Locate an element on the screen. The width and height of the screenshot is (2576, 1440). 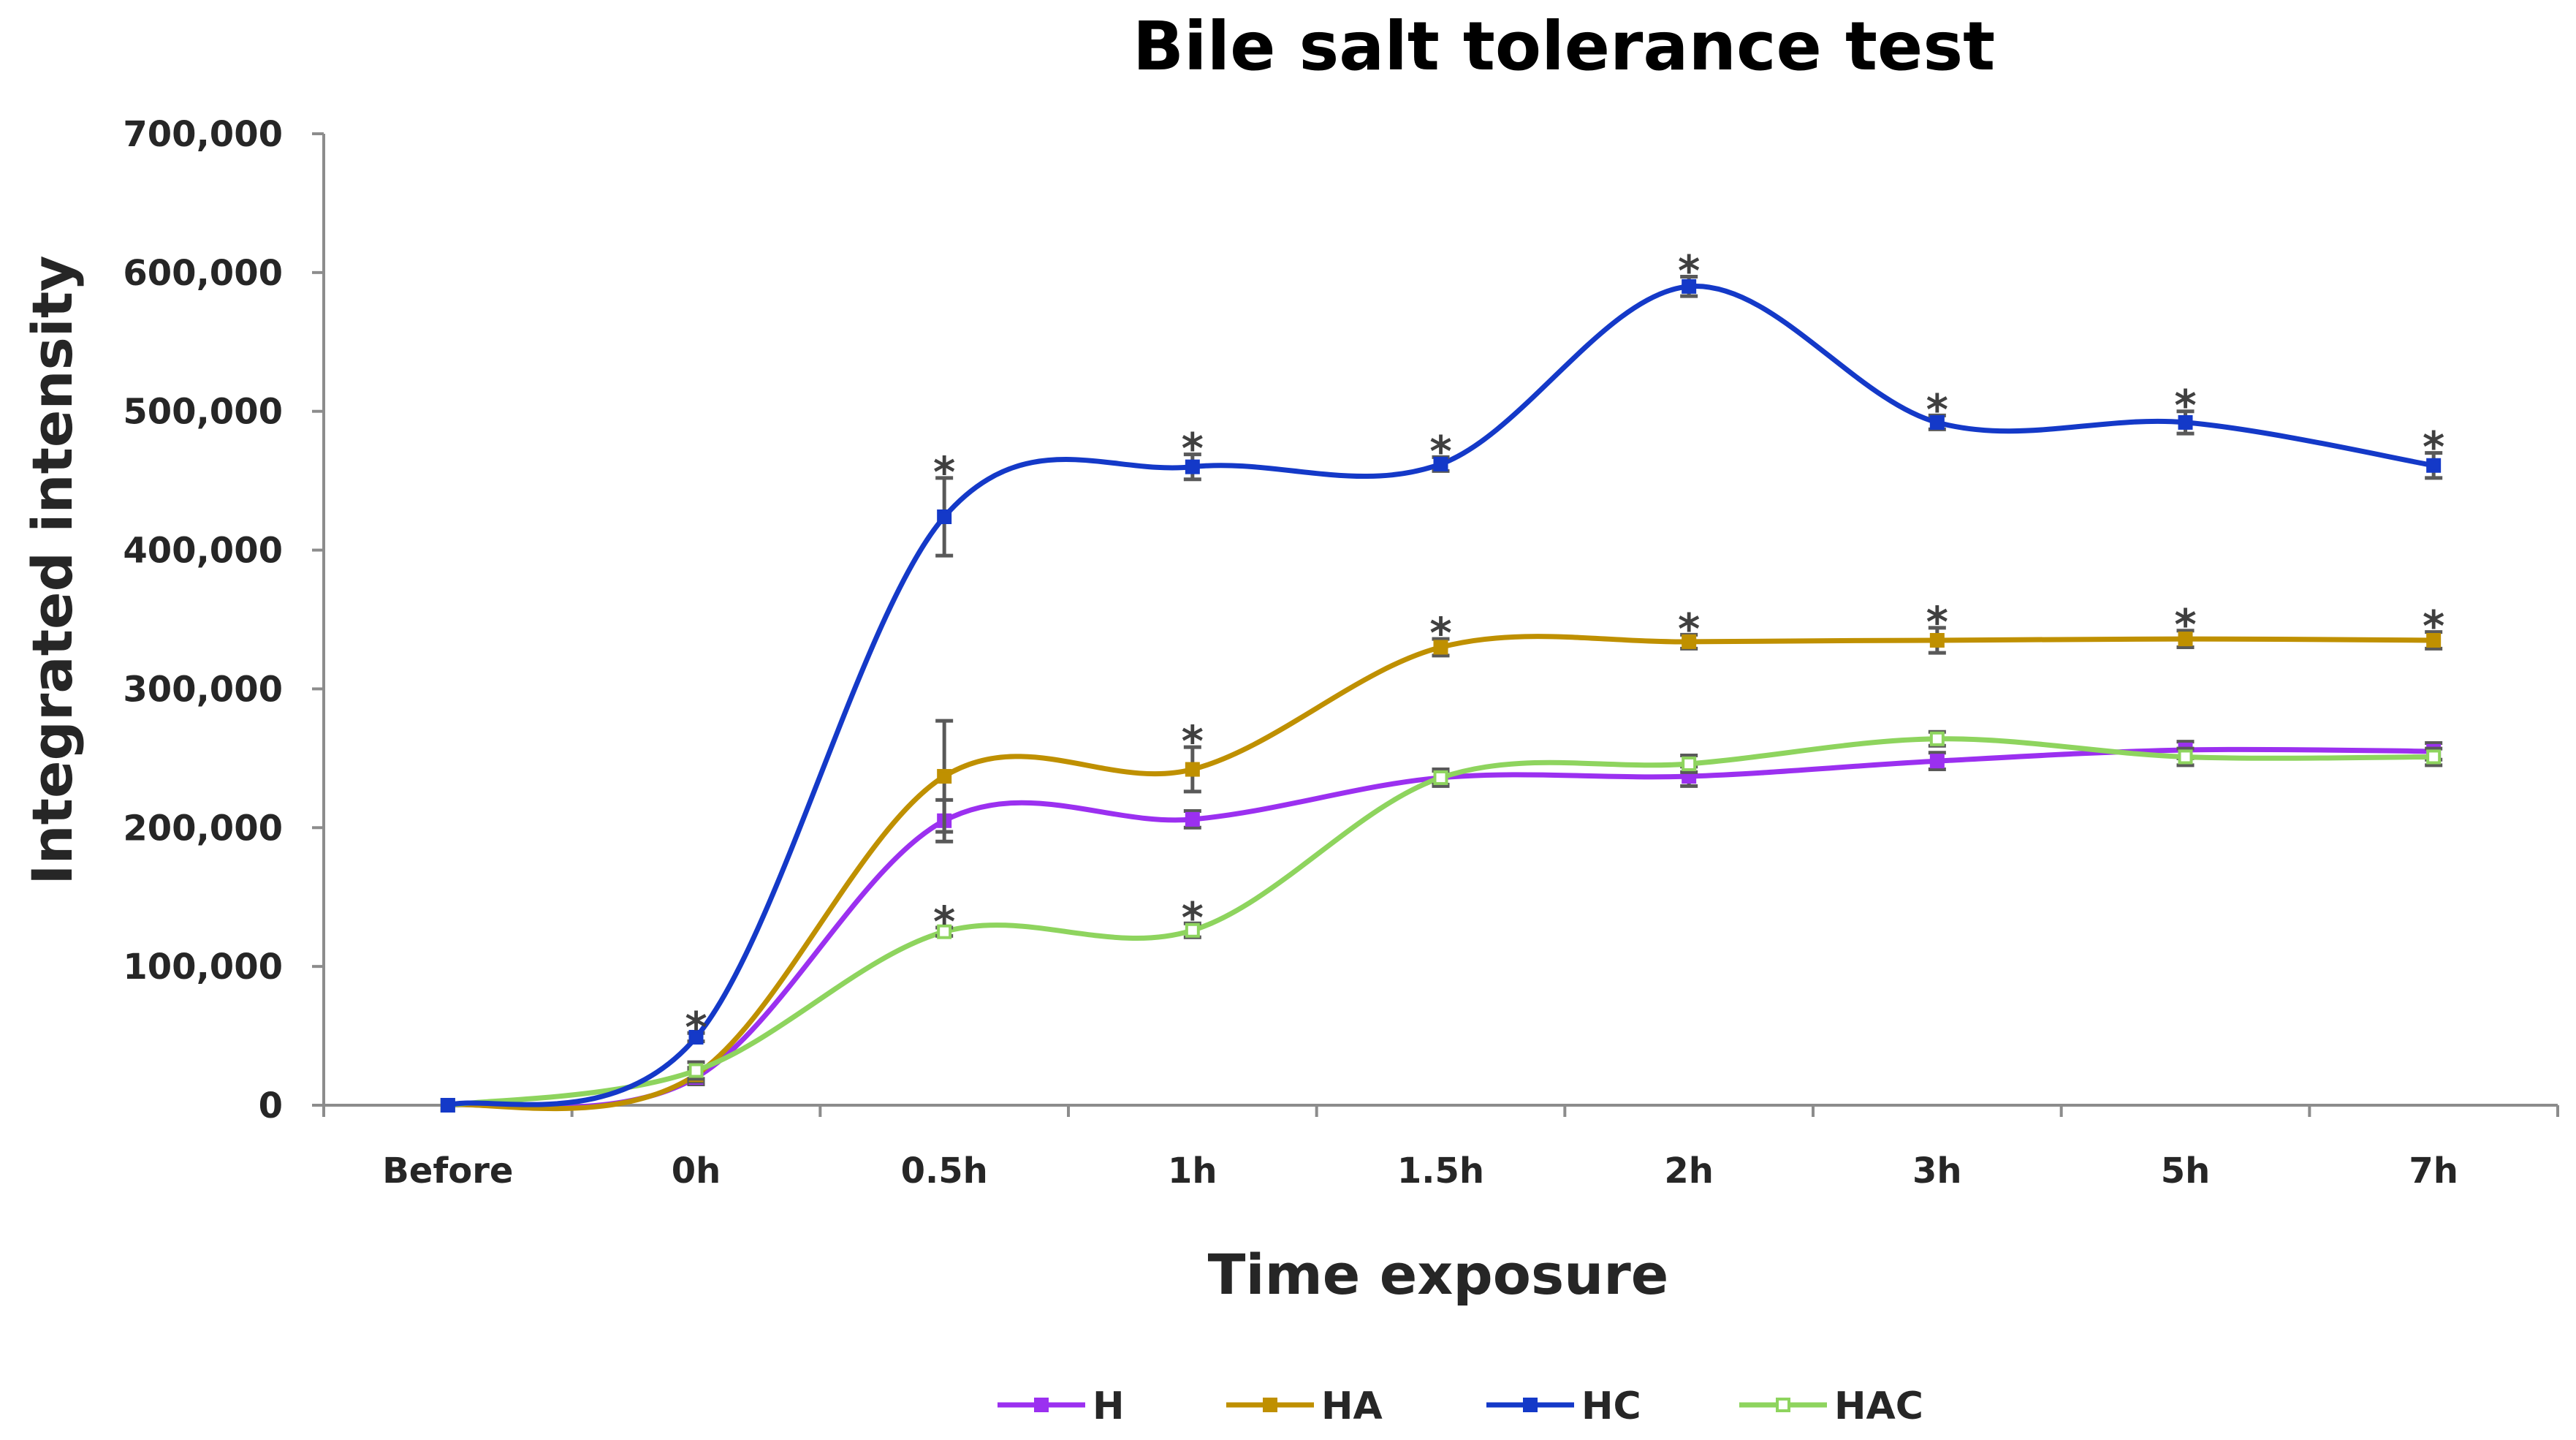
legend-item-h: H is located at coordinates (1061, 1406).